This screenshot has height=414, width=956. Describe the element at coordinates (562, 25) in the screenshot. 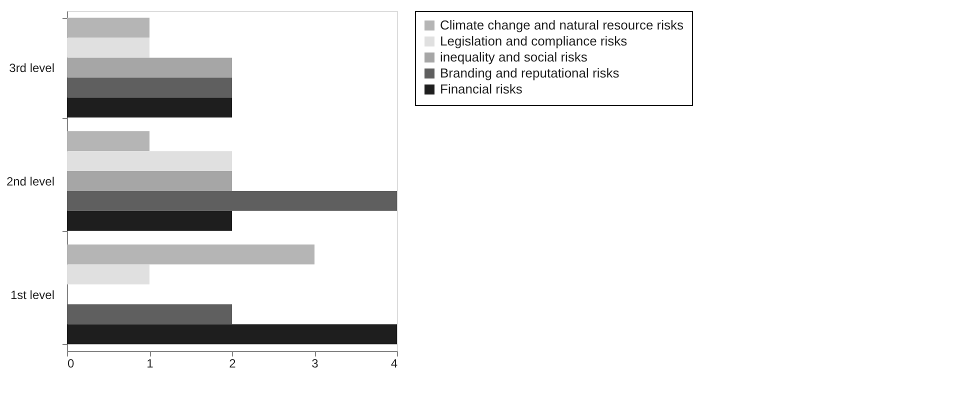

I see `legend-label: Climate change and natural resource risks` at that location.